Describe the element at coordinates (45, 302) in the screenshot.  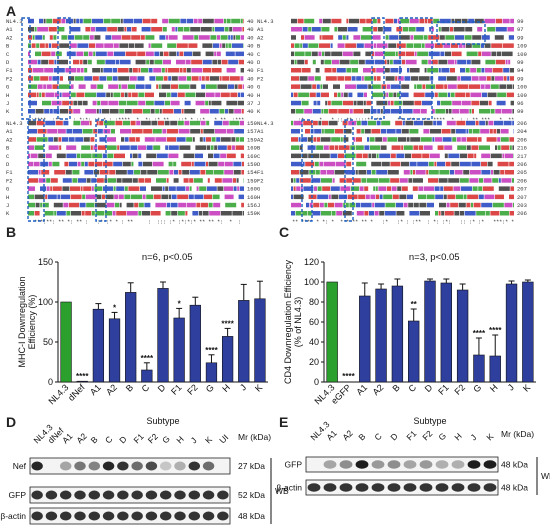
I see `y-tick-label: 100` at that location.